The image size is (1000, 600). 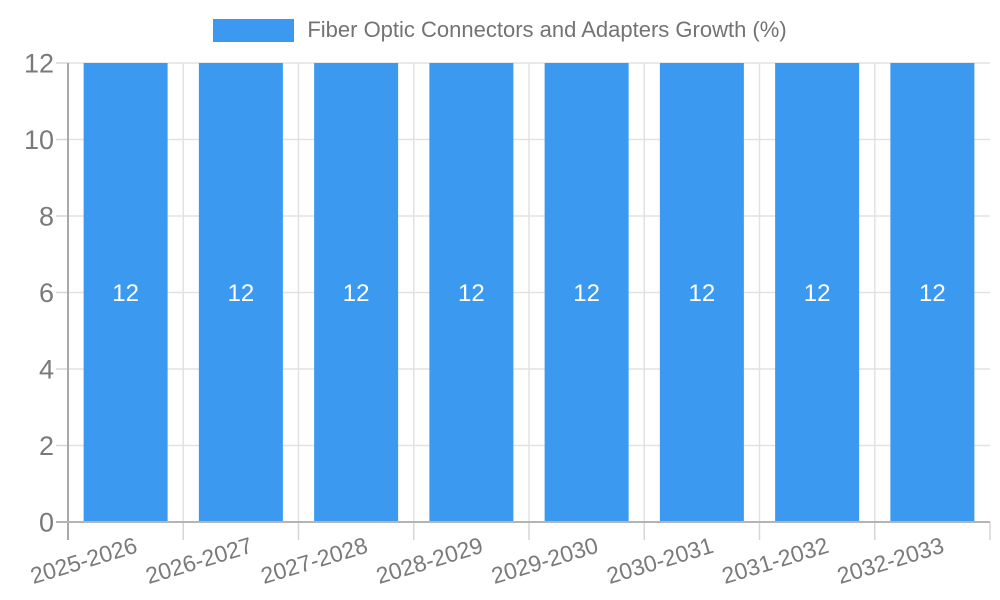 What do you see at coordinates (46, 369) in the screenshot?
I see `y-tick-label: 4` at bounding box center [46, 369].